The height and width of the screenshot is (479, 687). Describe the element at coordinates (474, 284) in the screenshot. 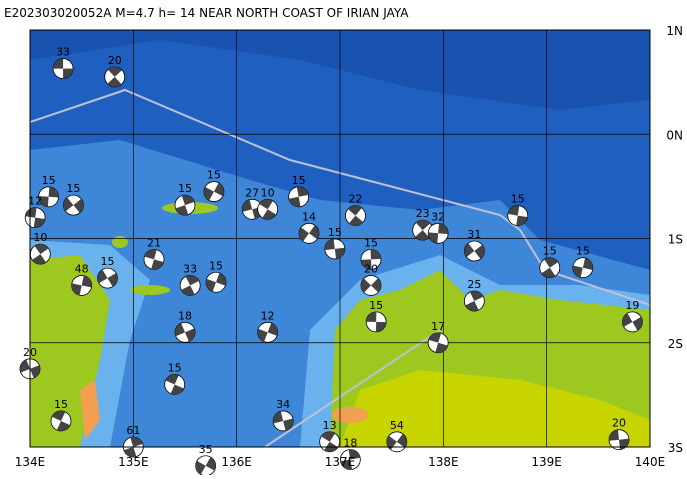

I see `depth-label: 25` at that location.